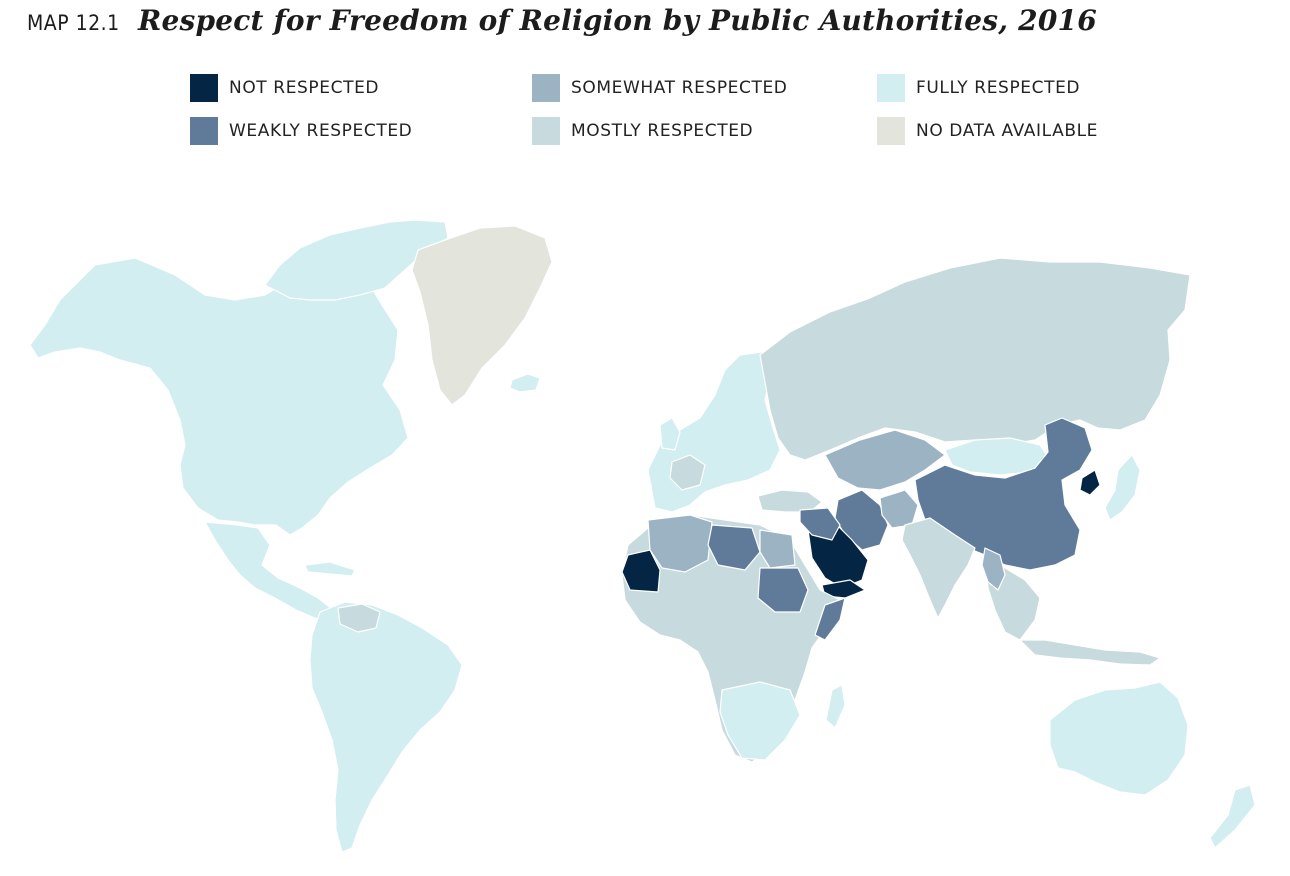  What do you see at coordinates (790, 501) in the screenshot?
I see `region-turkey` at bounding box center [790, 501].